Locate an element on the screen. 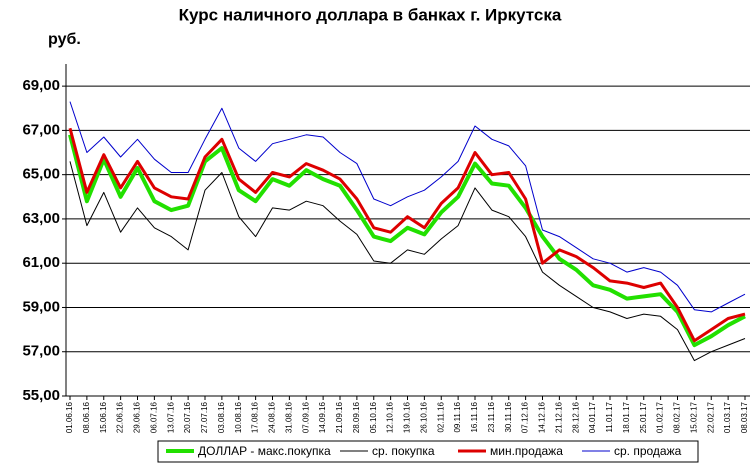 The width and height of the screenshot is (756, 465). x-tick-label: 22.06.16 is located at coordinates (120, 417).